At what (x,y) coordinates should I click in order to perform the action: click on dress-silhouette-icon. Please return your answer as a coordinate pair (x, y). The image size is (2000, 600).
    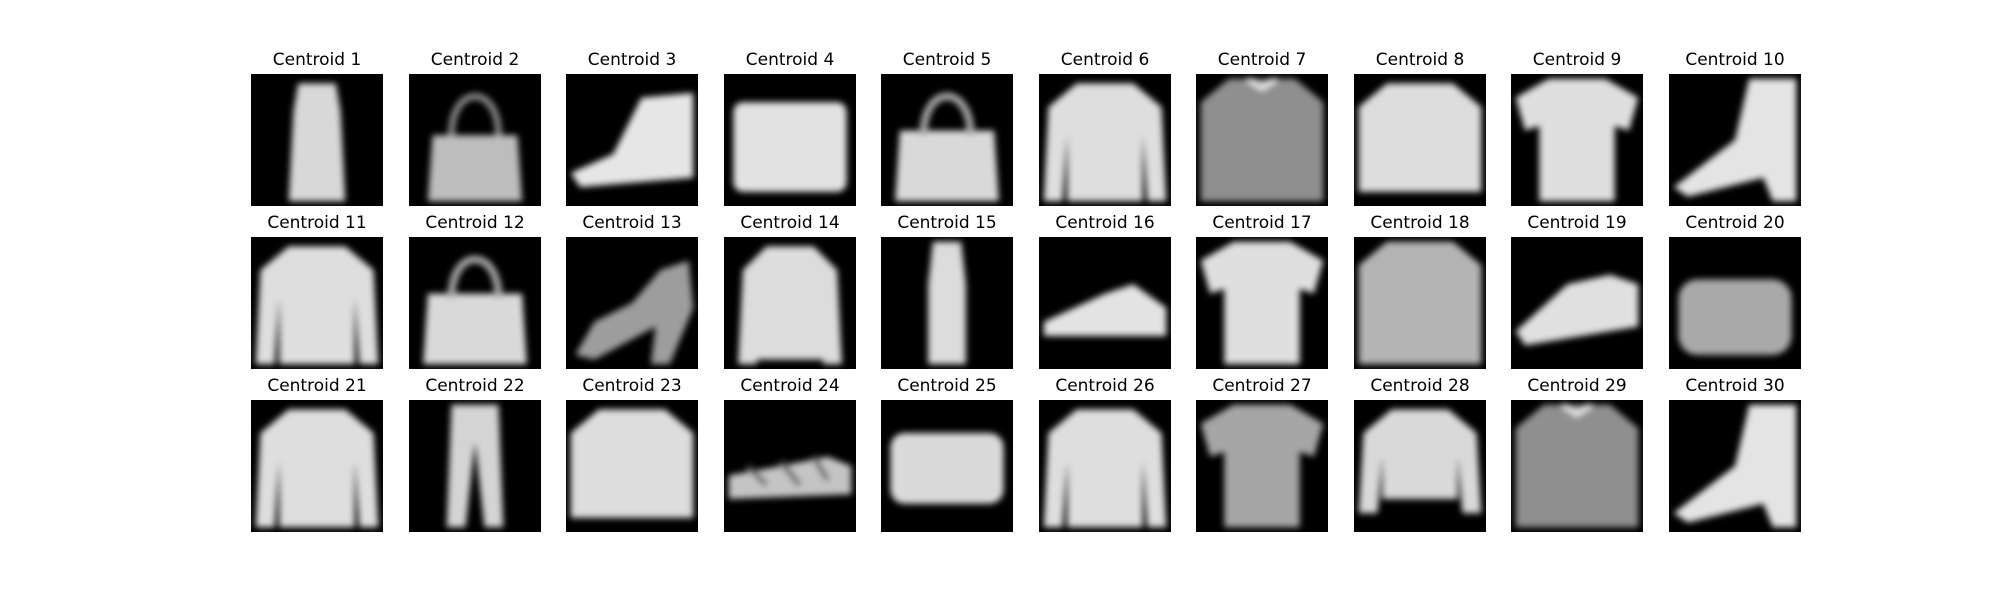
    Looking at the image, I should click on (317, 140).